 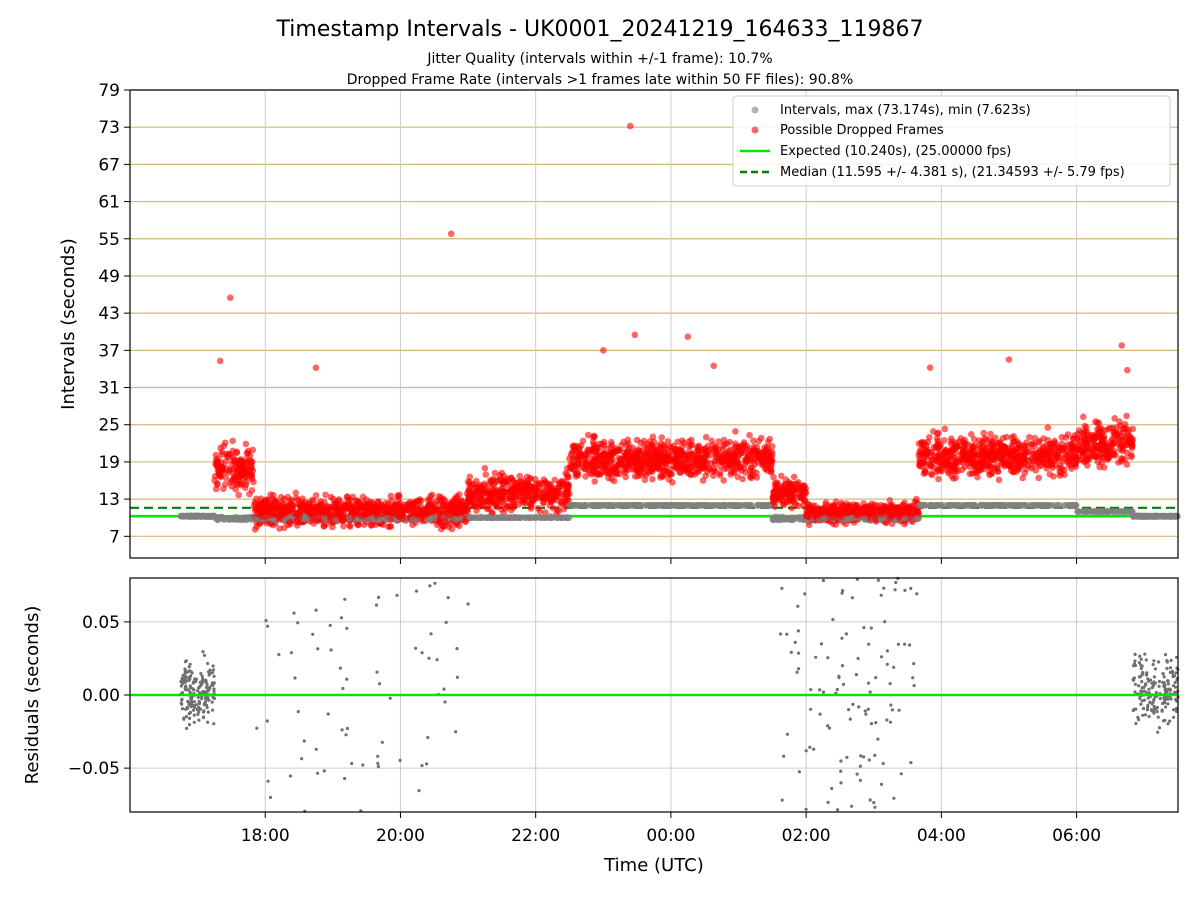 What do you see at coordinates (109, 128) in the screenshot?
I see `y-tick-label: 73` at bounding box center [109, 128].